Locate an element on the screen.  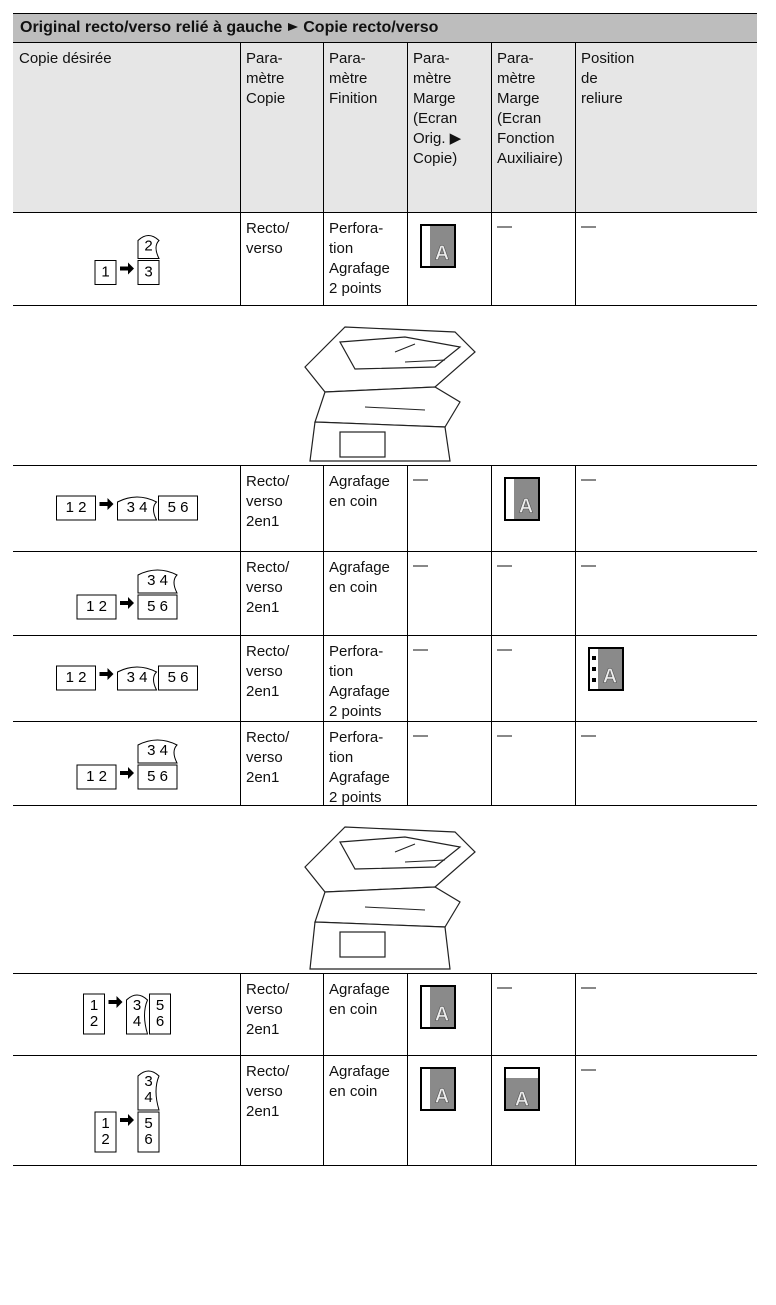
page-number: 2 is located at coordinates (94, 1021).